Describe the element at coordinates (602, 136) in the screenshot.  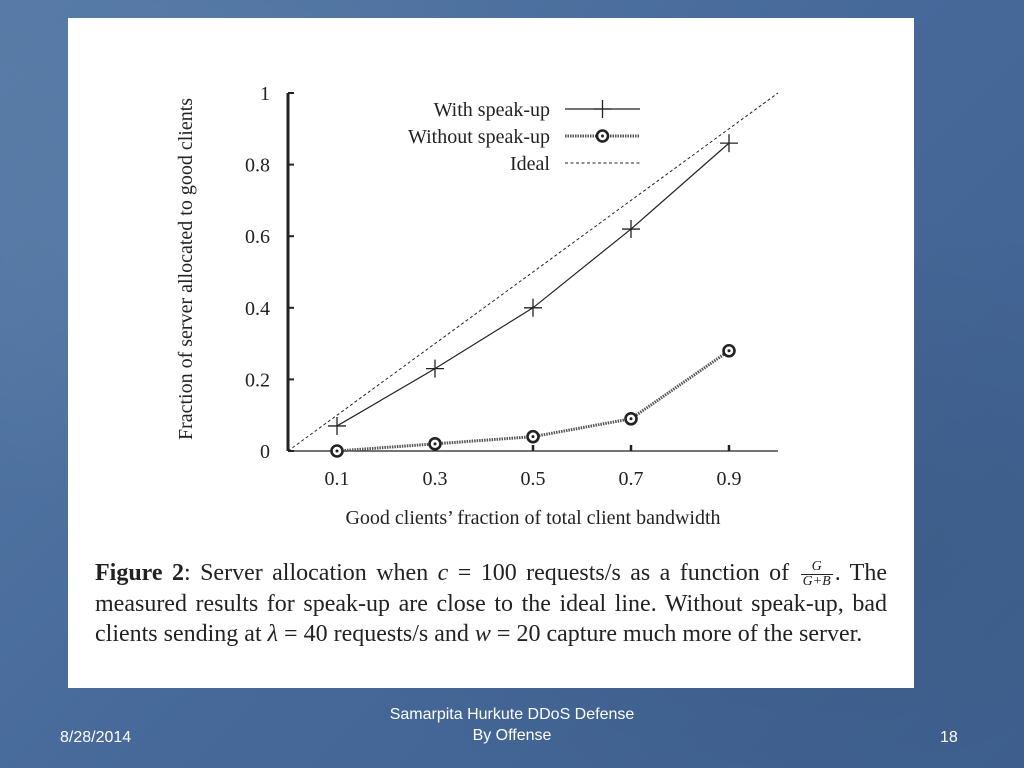
I see `legend-marker-1-center` at that location.